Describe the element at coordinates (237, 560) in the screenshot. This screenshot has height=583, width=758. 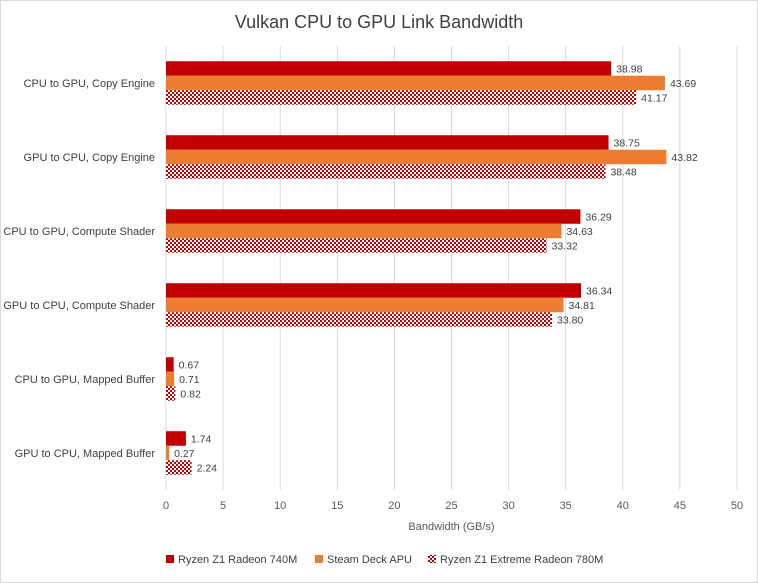
I see `legend-label: Ryzen Z1 Radeon 740M` at that location.